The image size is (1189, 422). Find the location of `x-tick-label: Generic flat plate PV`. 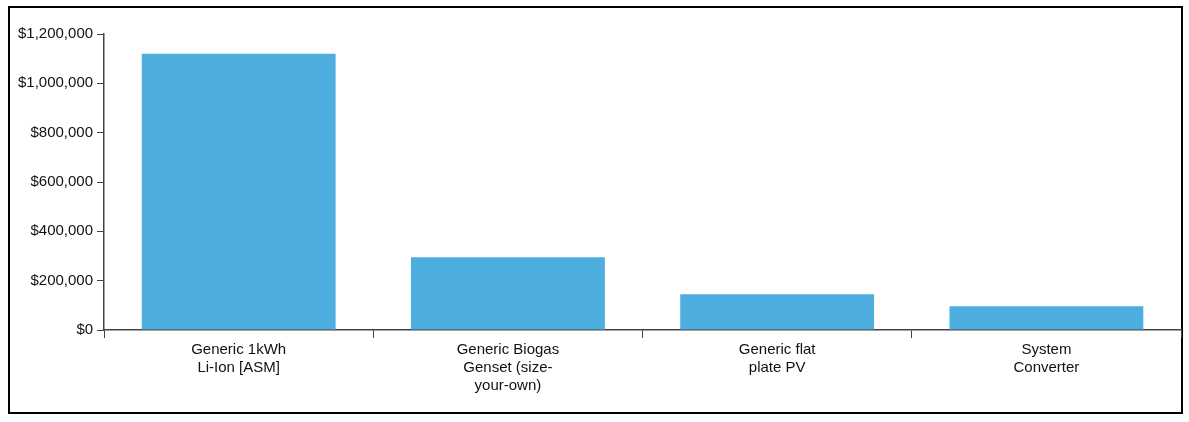

x-tick-label: Generic flat plate PV is located at coordinates (777, 358).